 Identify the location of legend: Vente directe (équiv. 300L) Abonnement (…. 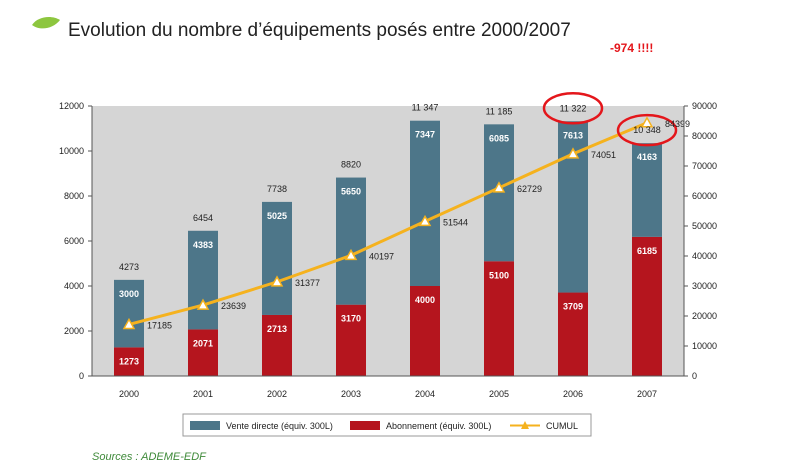
(387, 425).